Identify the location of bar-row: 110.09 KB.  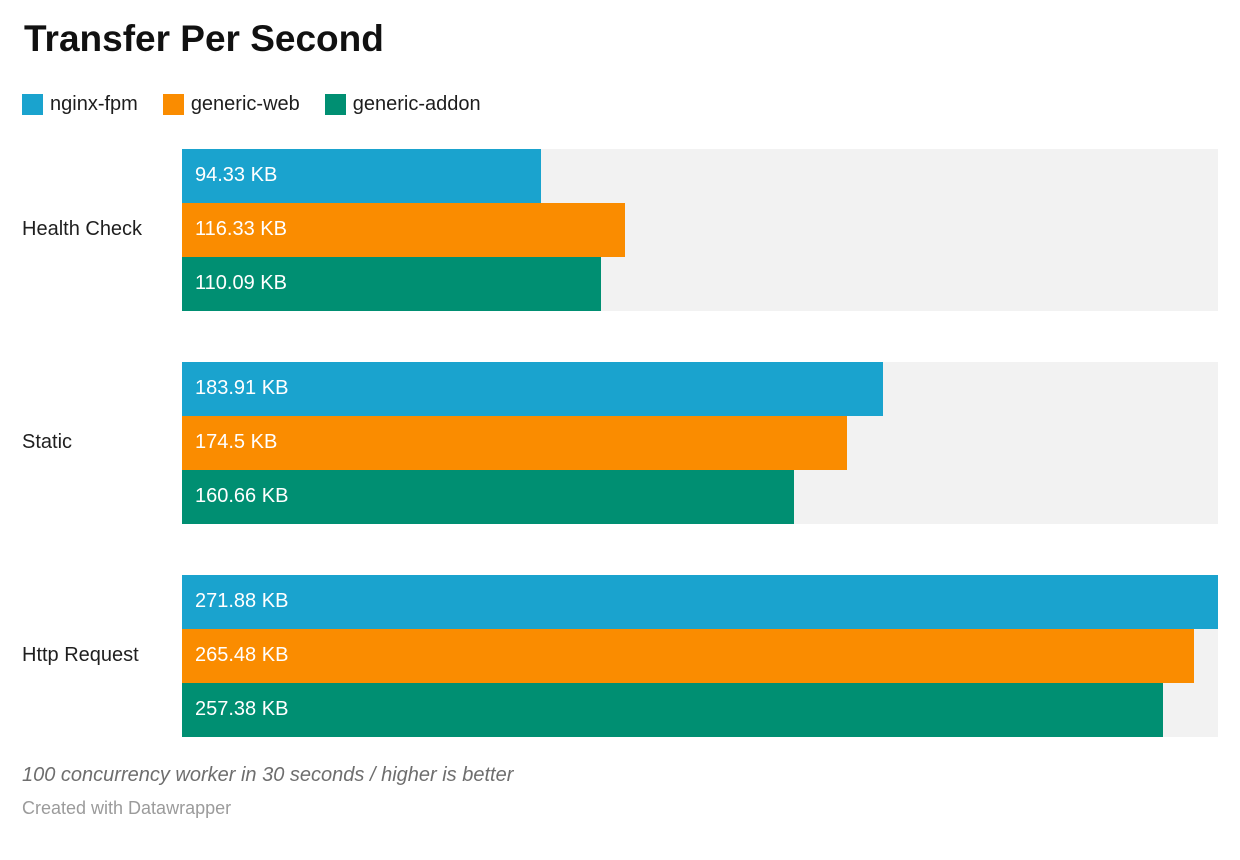
(700, 283).